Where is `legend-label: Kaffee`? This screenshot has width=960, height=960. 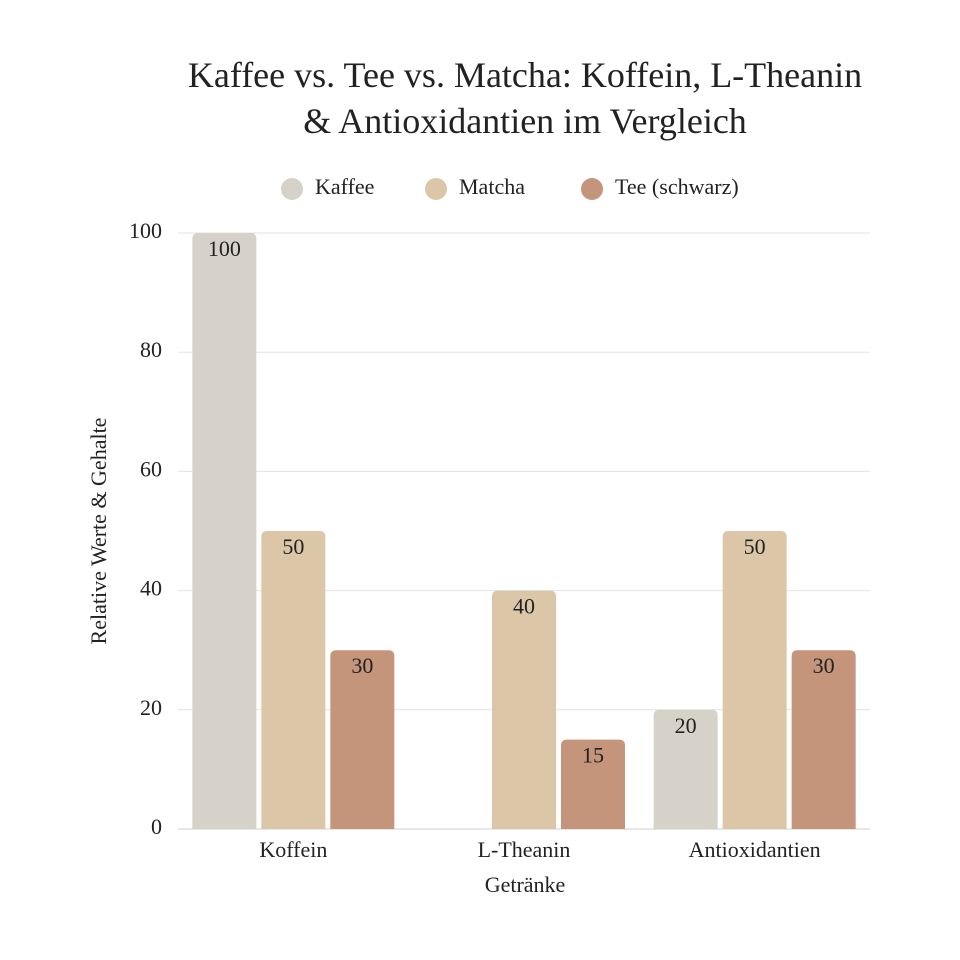 legend-label: Kaffee is located at coordinates (344, 186).